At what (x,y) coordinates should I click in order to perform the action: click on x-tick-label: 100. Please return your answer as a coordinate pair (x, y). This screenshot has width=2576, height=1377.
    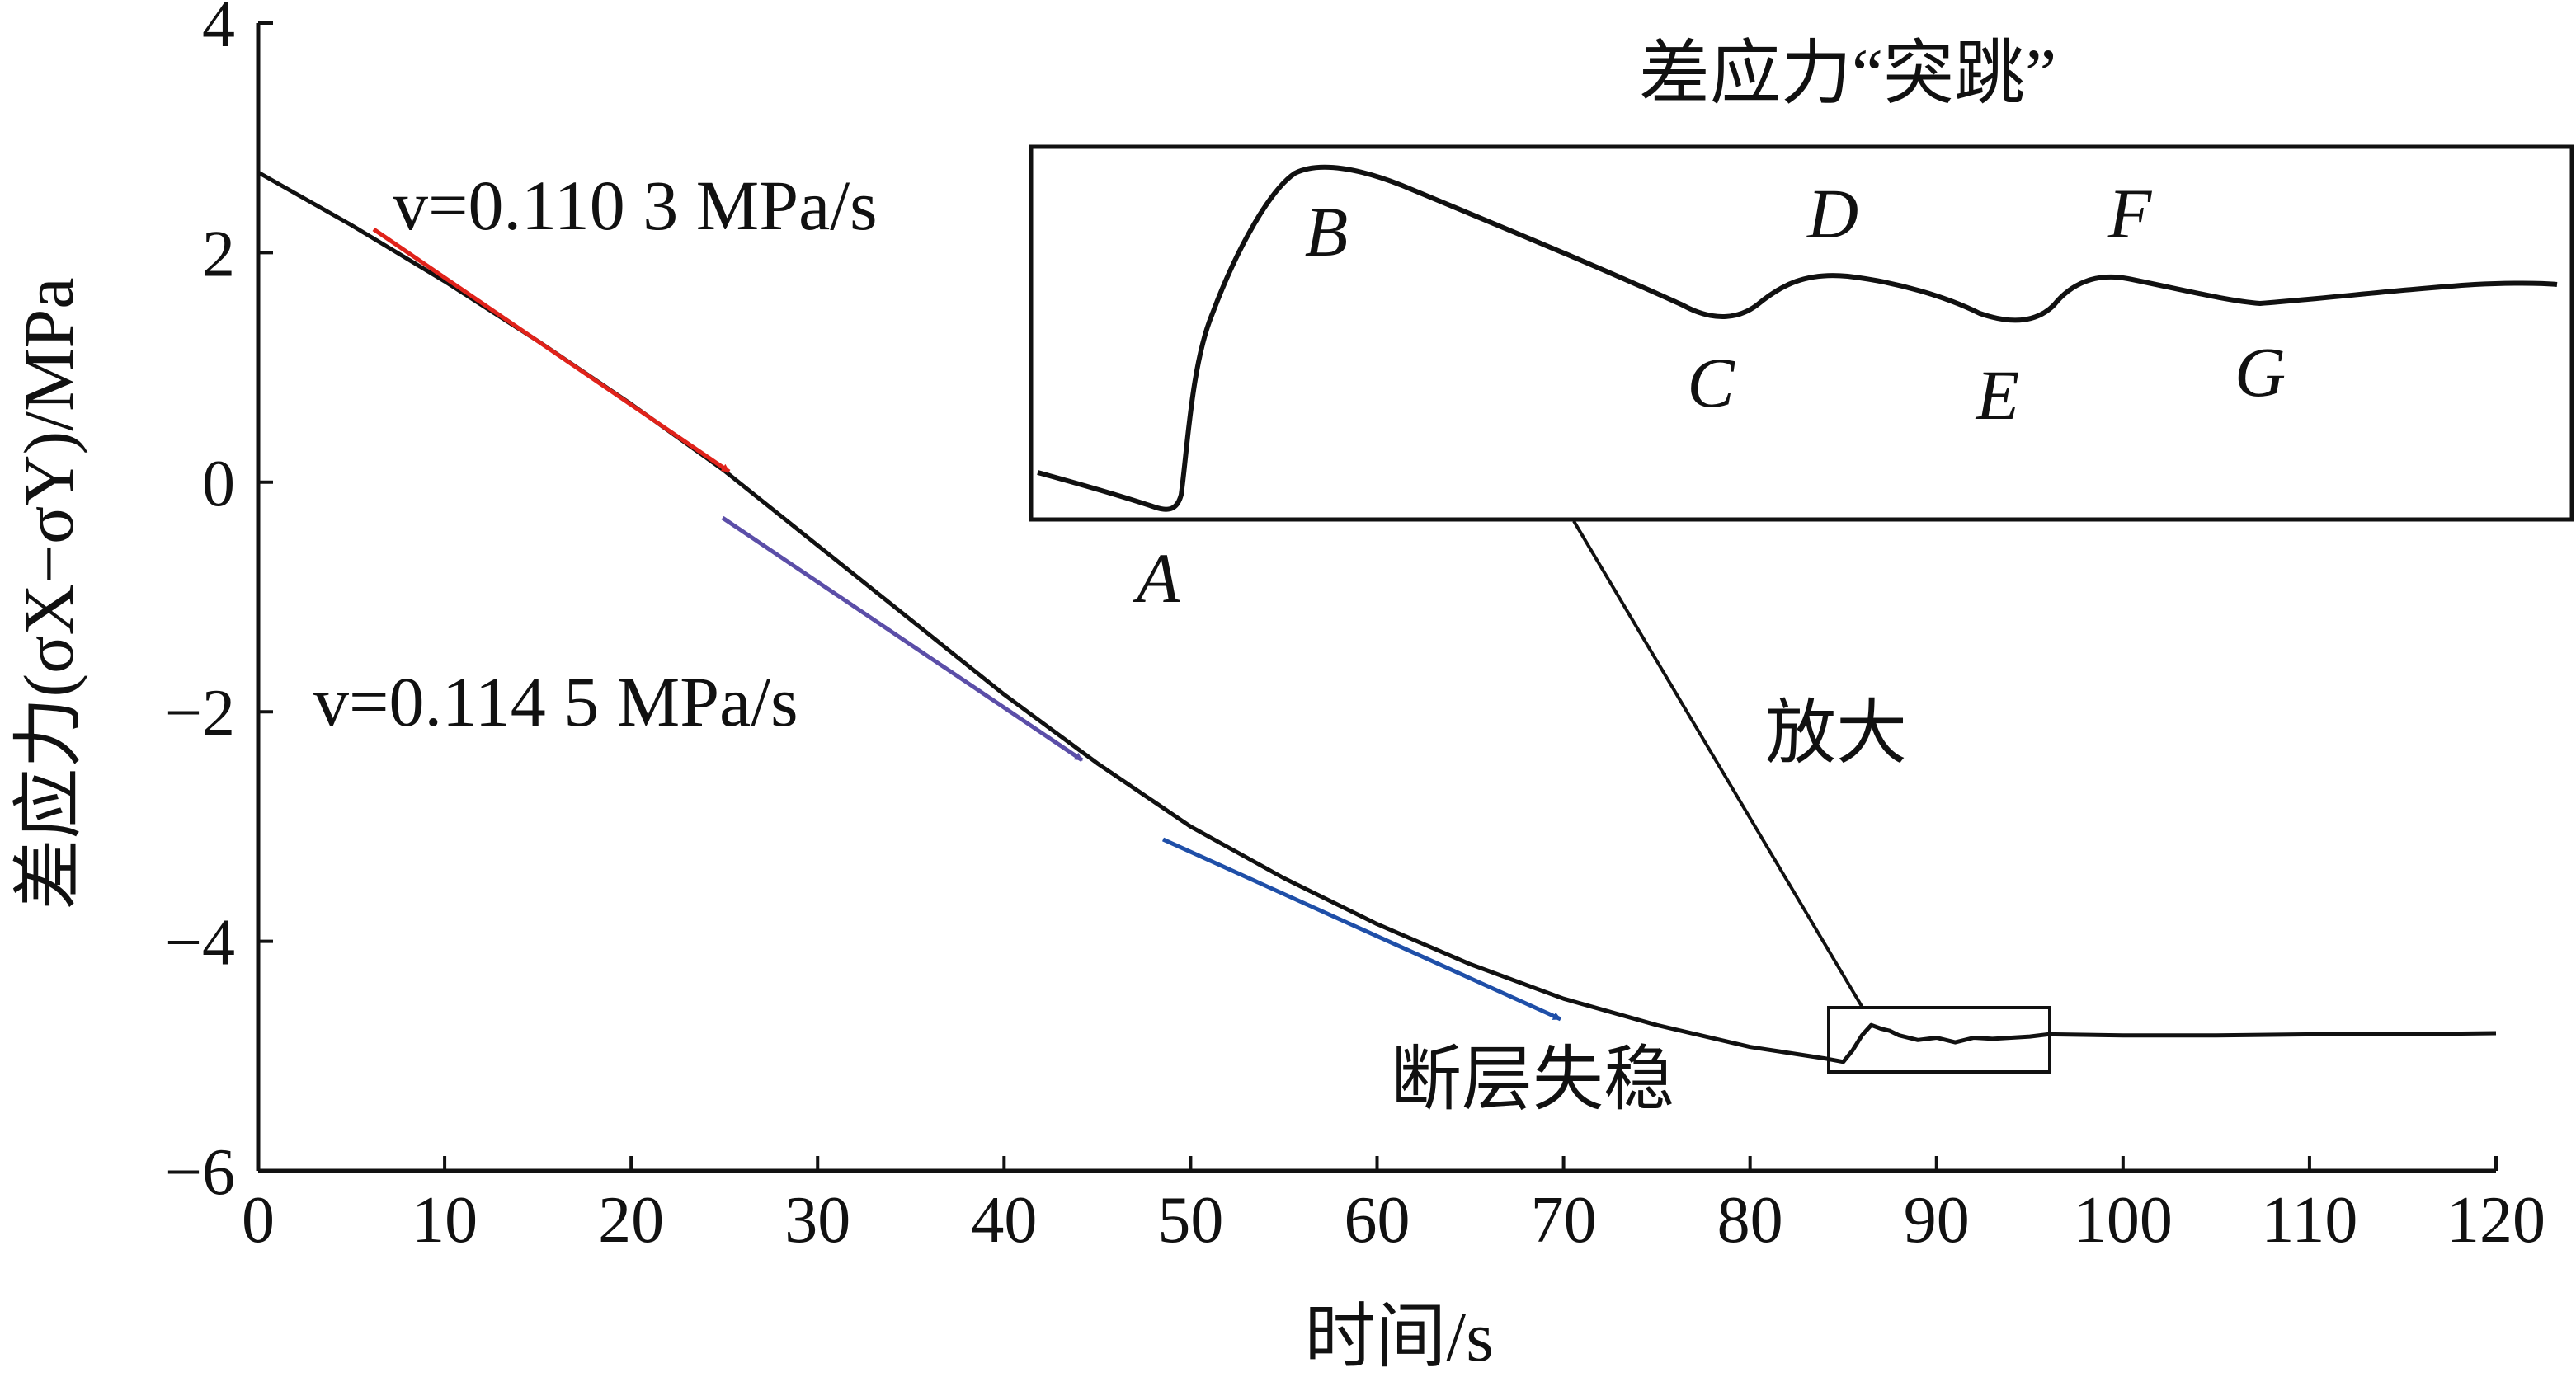
    Looking at the image, I should click on (2123, 1221).